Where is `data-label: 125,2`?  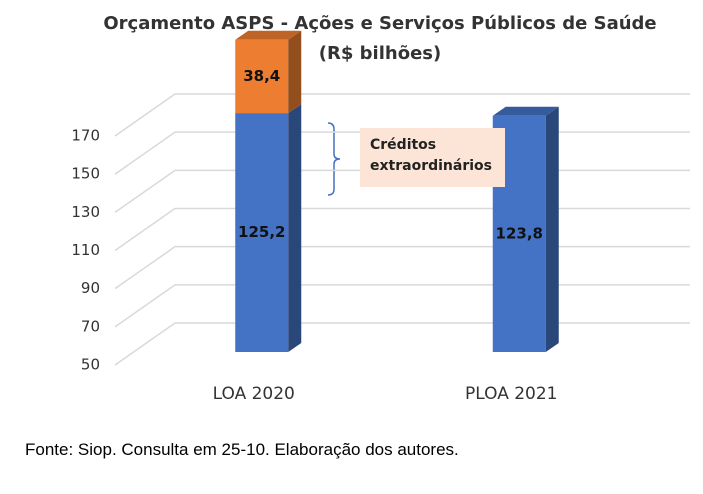 data-label: 125,2 is located at coordinates (261, 232).